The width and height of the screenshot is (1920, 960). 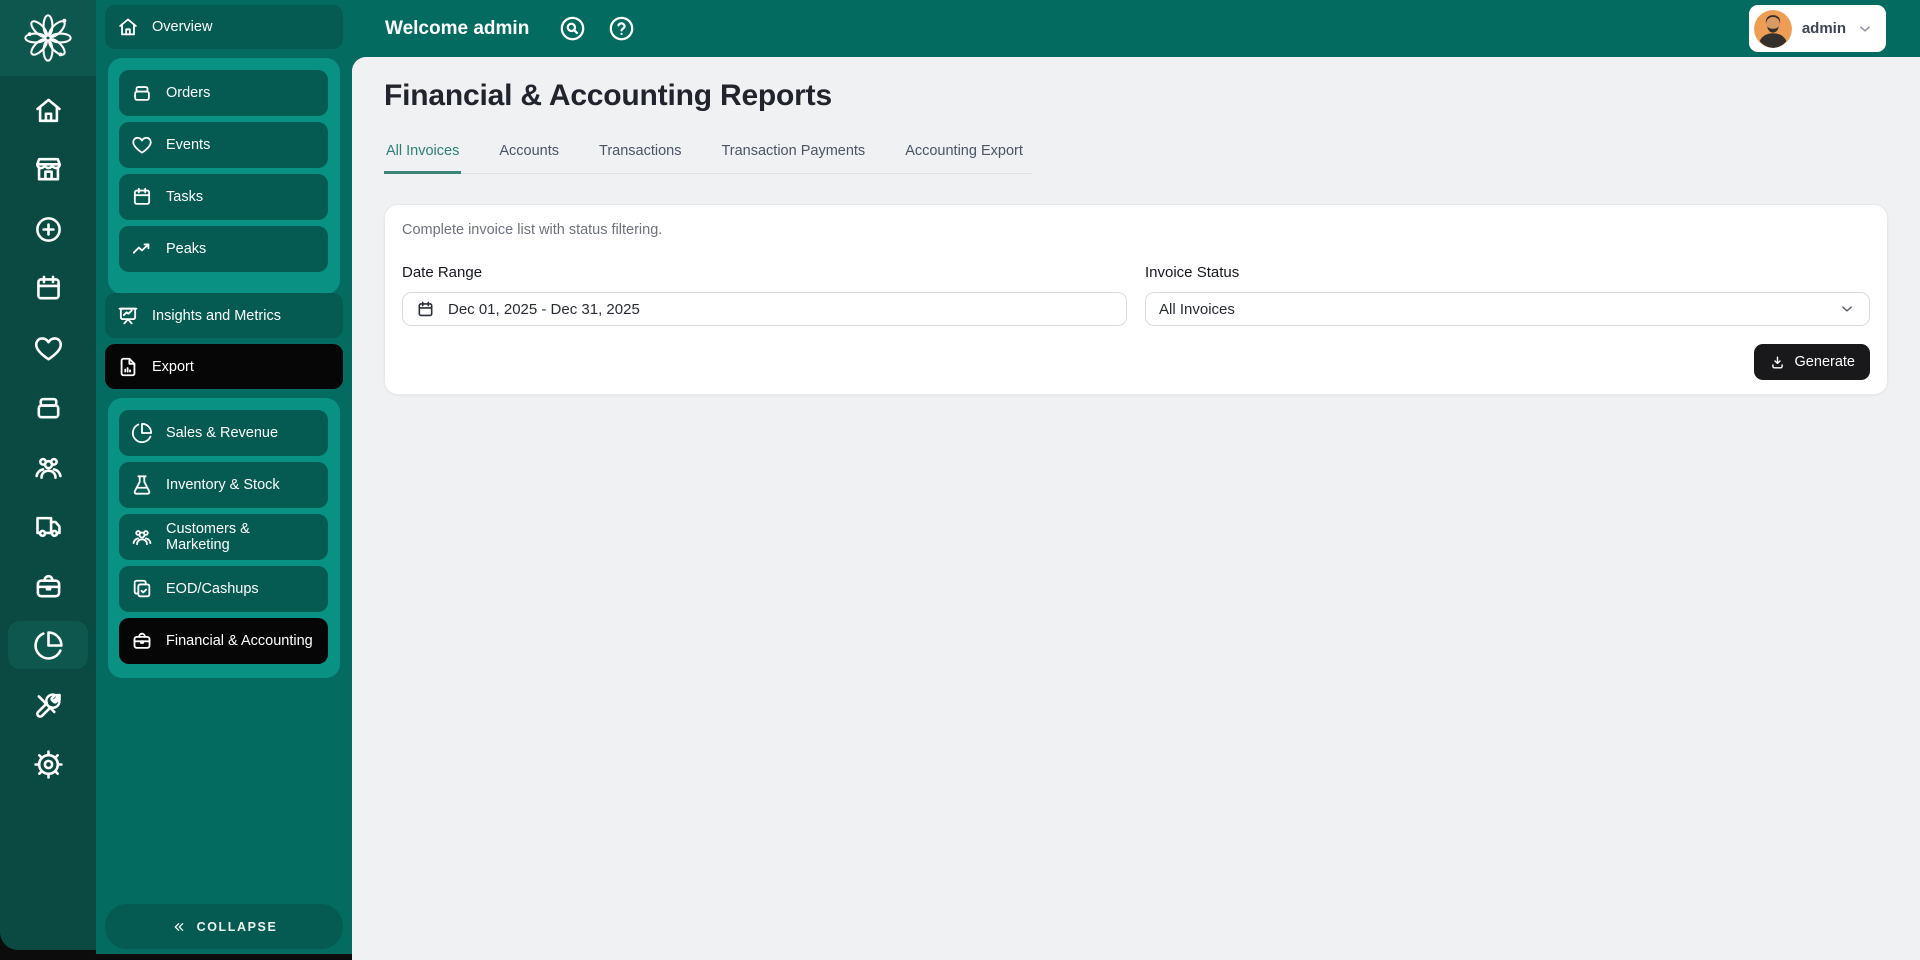 I want to click on rail-favorites-icon, so click(x=48, y=348).